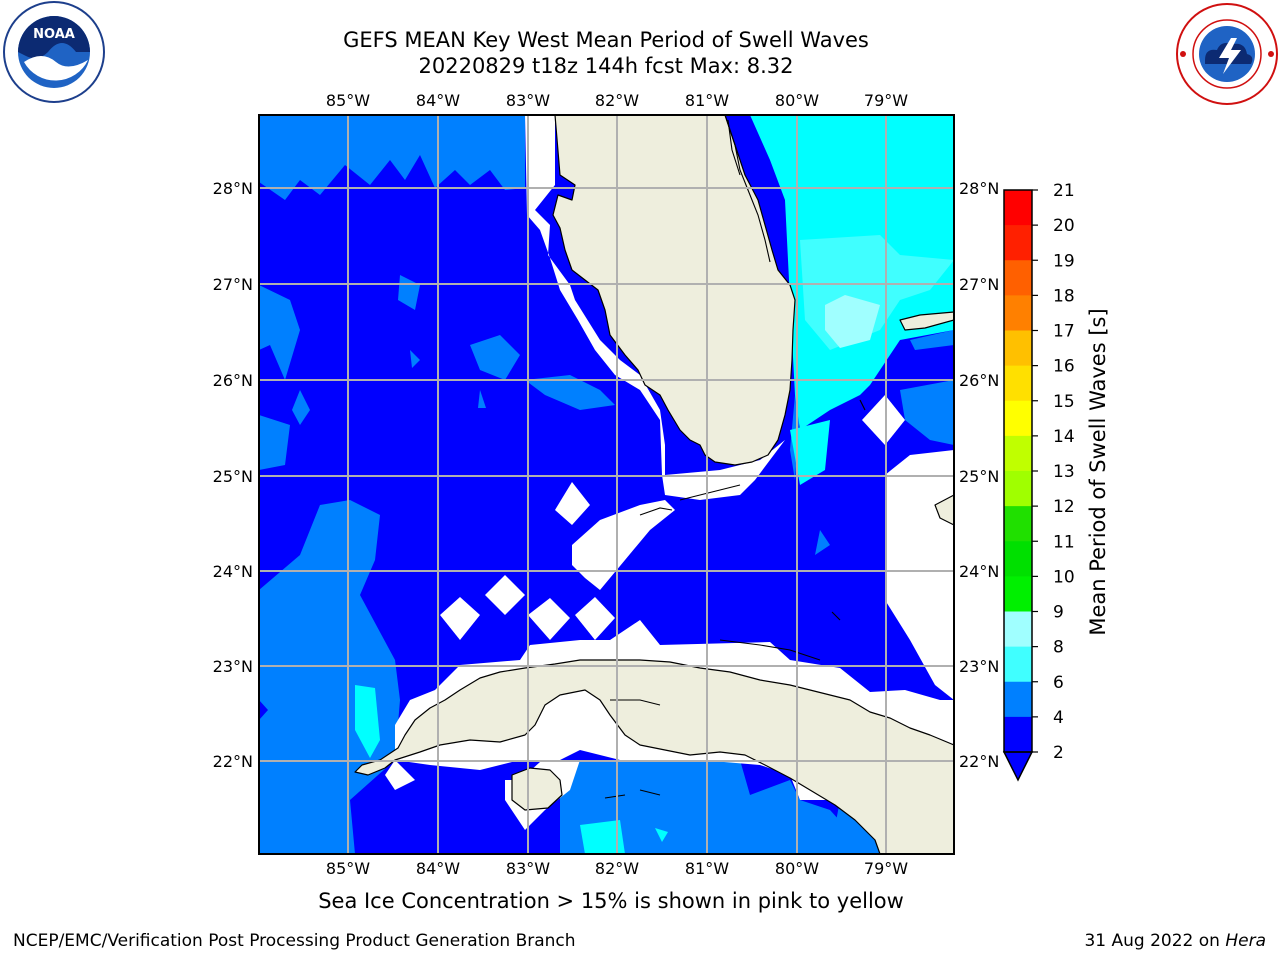 Image resolution: width=1280 pixels, height=960 pixels. What do you see at coordinates (707, 868) in the screenshot?
I see `lon-label-bottom: 81°W` at bounding box center [707, 868].